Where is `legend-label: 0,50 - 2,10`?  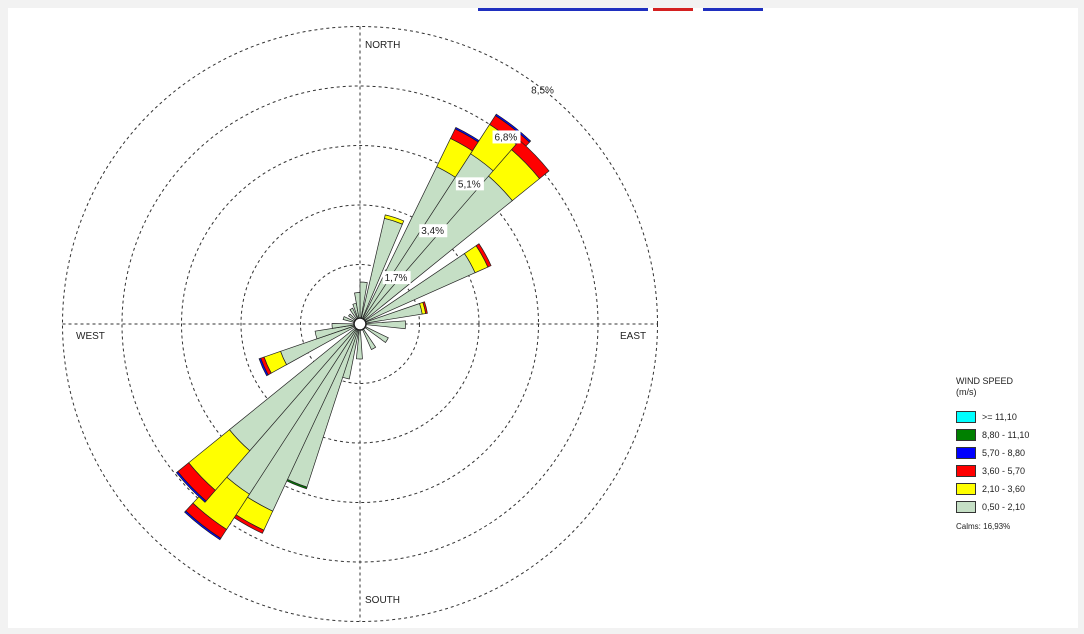 legend-label: 0,50 - 2,10 is located at coordinates (1004, 507).